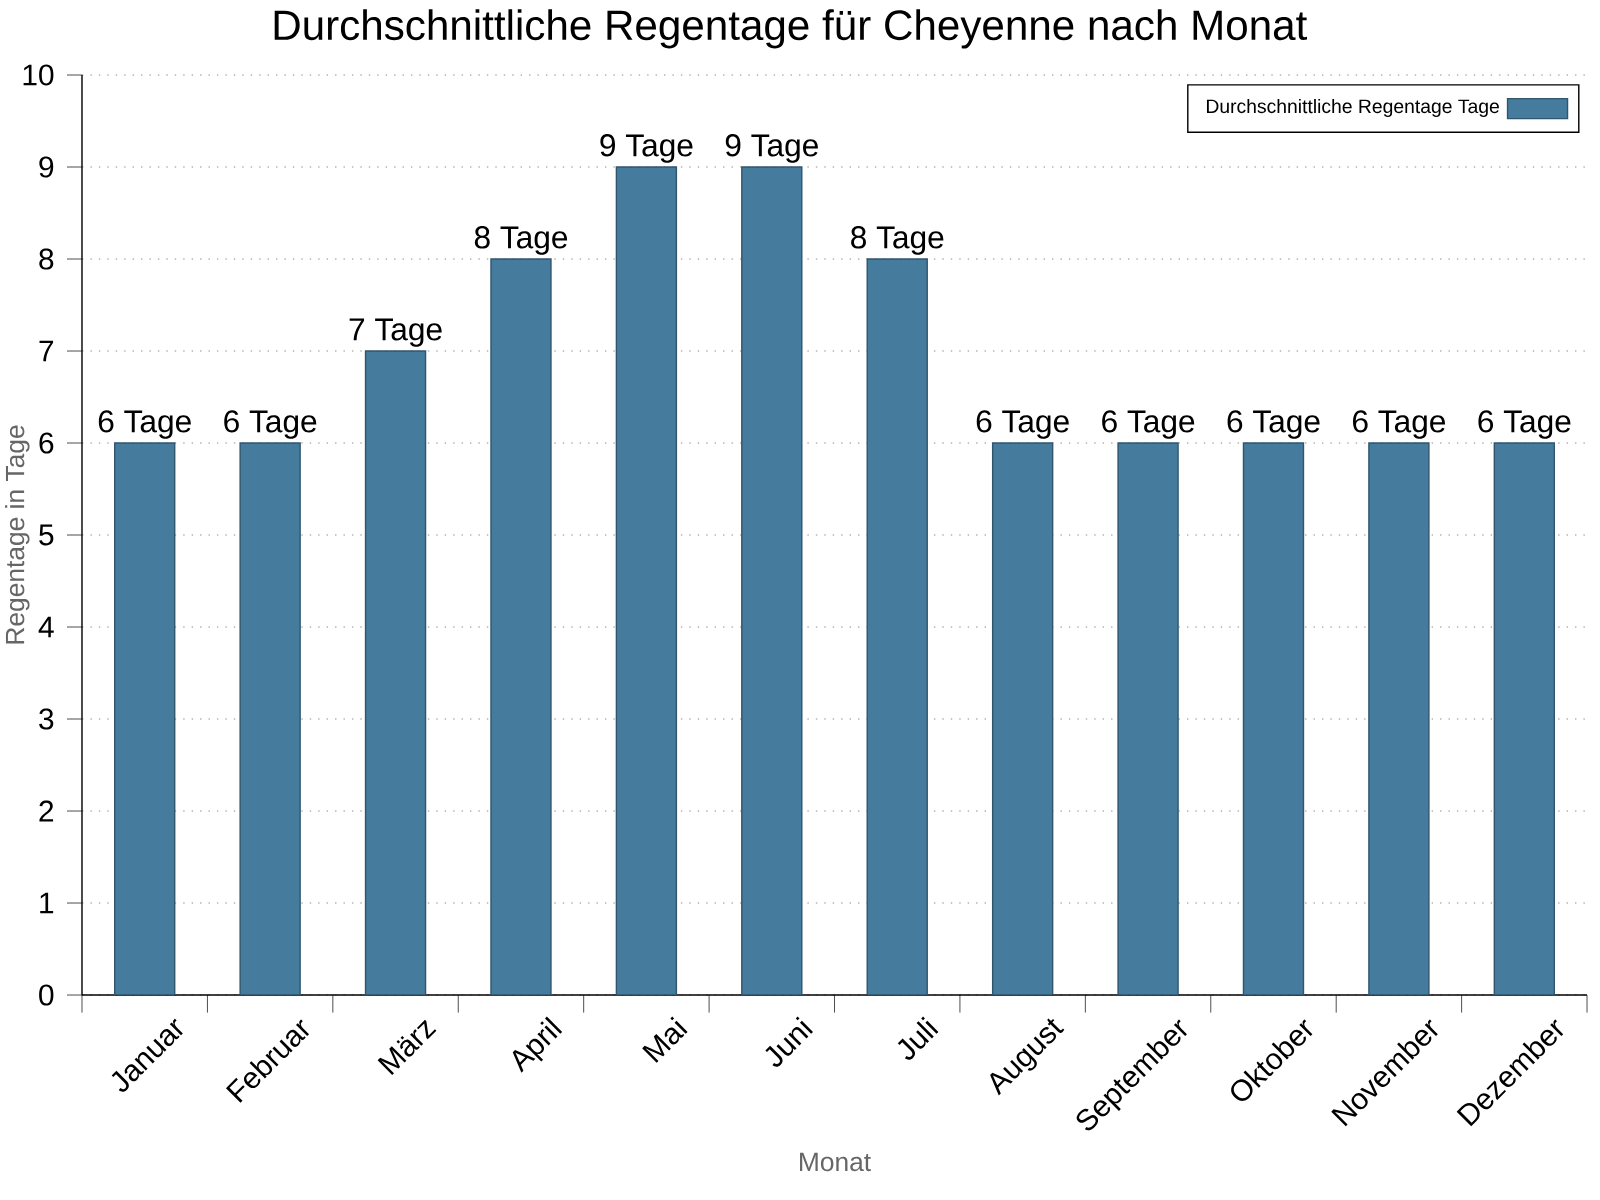 This screenshot has width=1600, height=1200. I want to click on legend-label: Durchschnittliche Regentage Tage, so click(1352, 107).